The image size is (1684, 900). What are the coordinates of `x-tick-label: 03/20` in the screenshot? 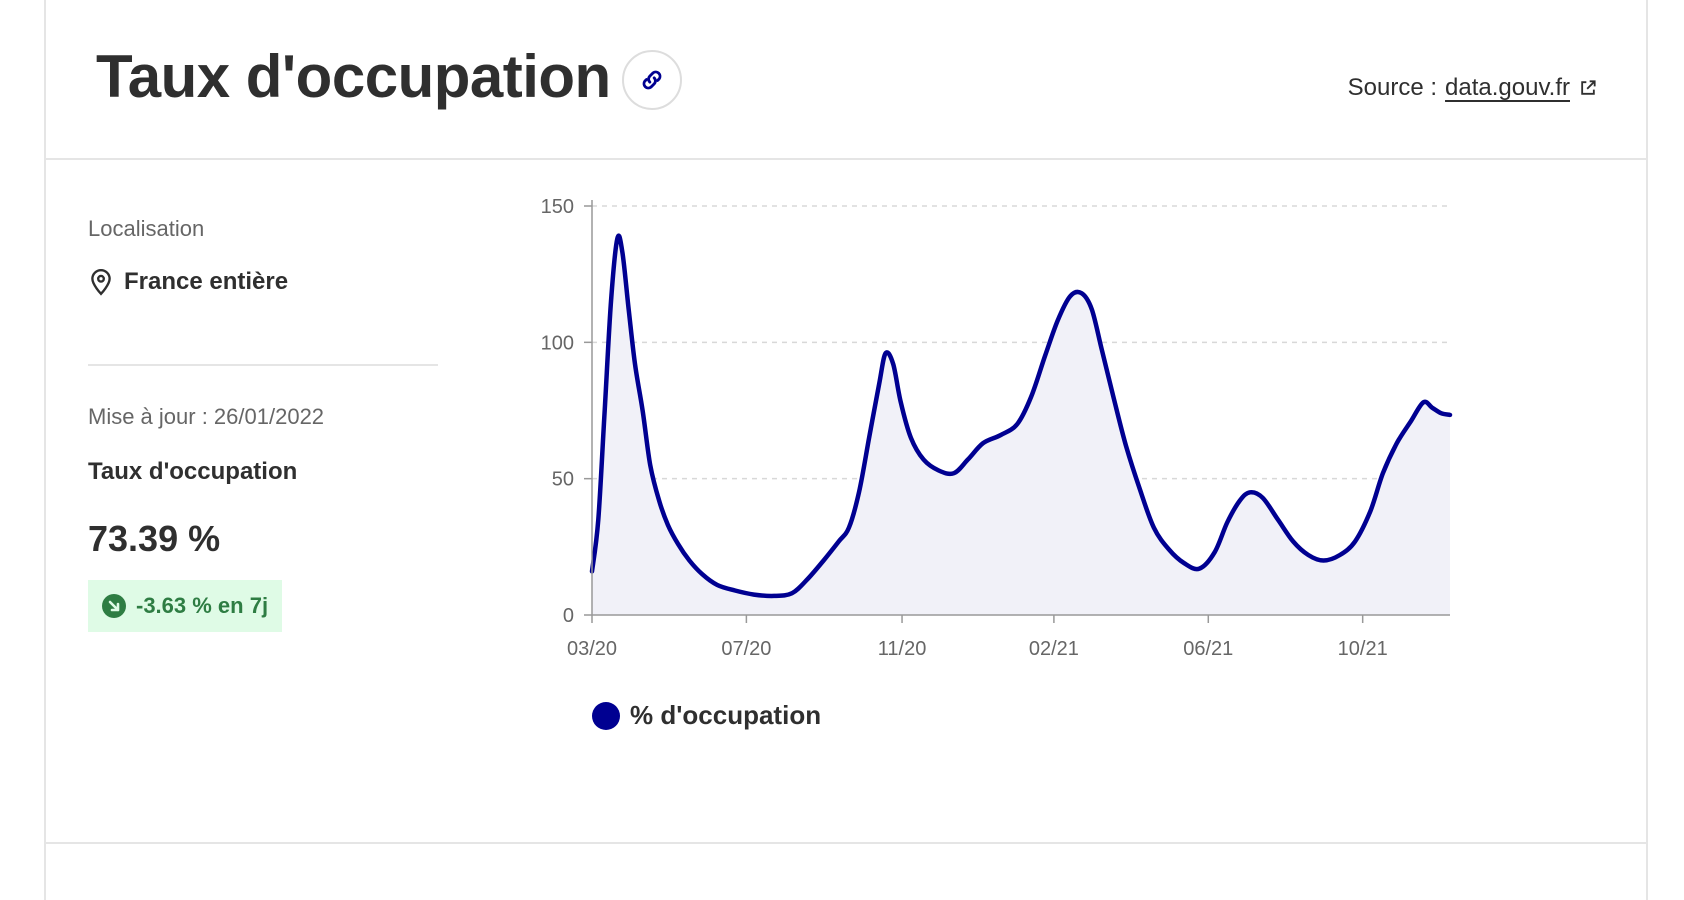 It's located at (592, 649).